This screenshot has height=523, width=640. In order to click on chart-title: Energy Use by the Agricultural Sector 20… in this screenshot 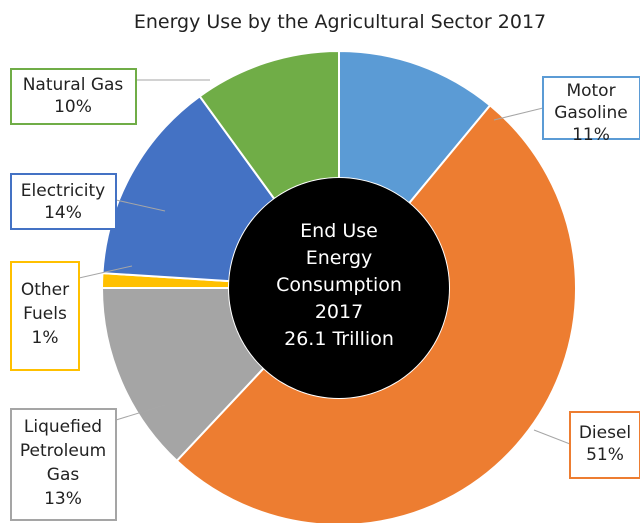, I will do `click(340, 22)`.